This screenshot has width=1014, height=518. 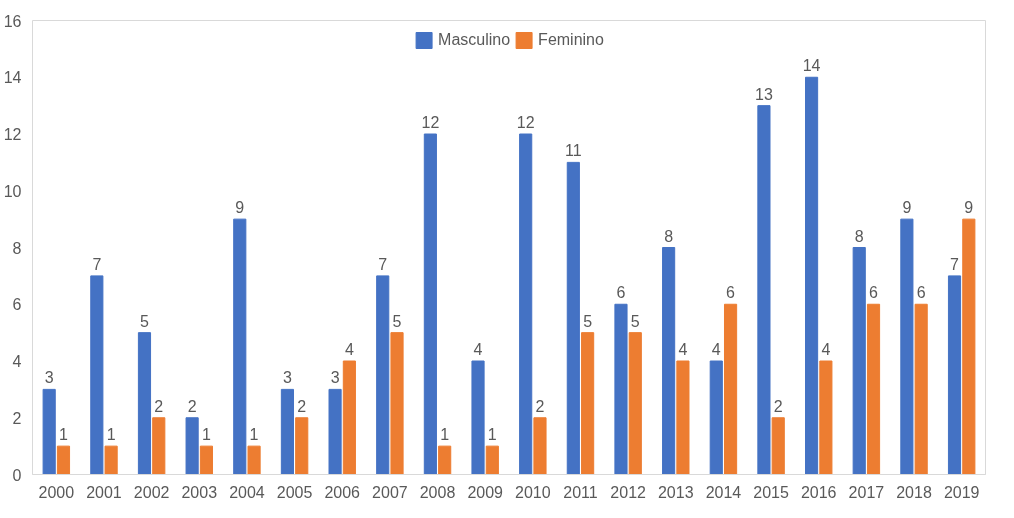 What do you see at coordinates (342, 492) in the screenshot?
I see `x-tick-label: 2006` at bounding box center [342, 492].